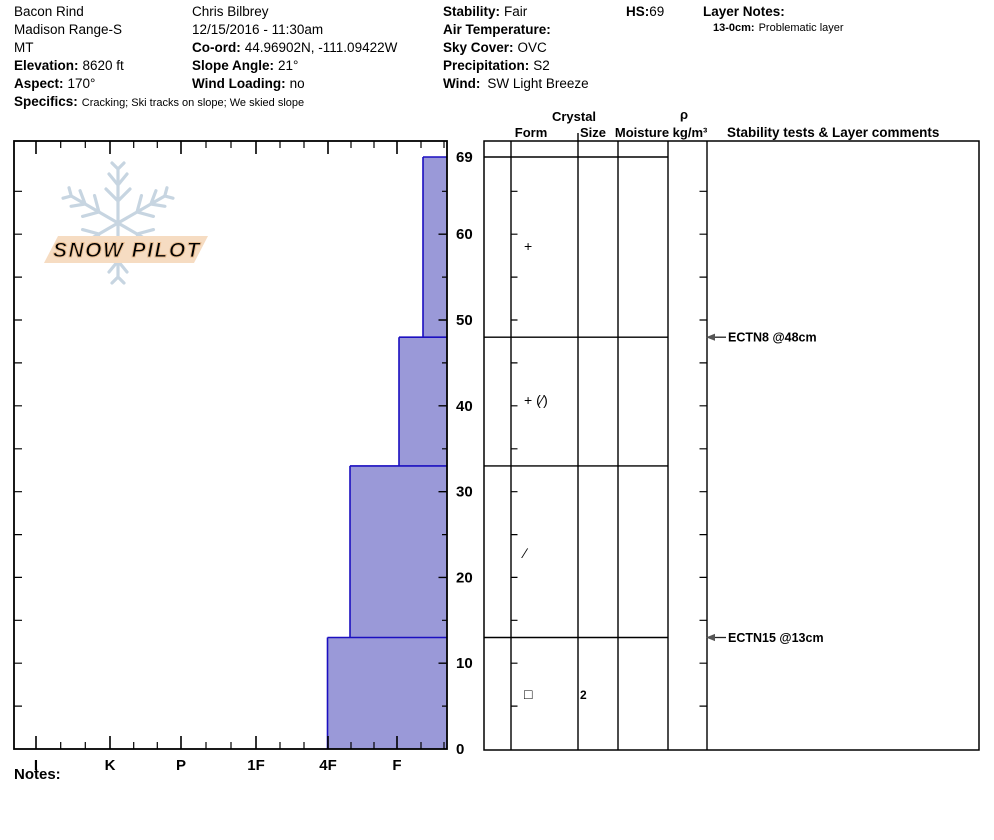  Describe the element at coordinates (478, 47) in the screenshot. I see `sky-label: Sky Cover:` at that location.